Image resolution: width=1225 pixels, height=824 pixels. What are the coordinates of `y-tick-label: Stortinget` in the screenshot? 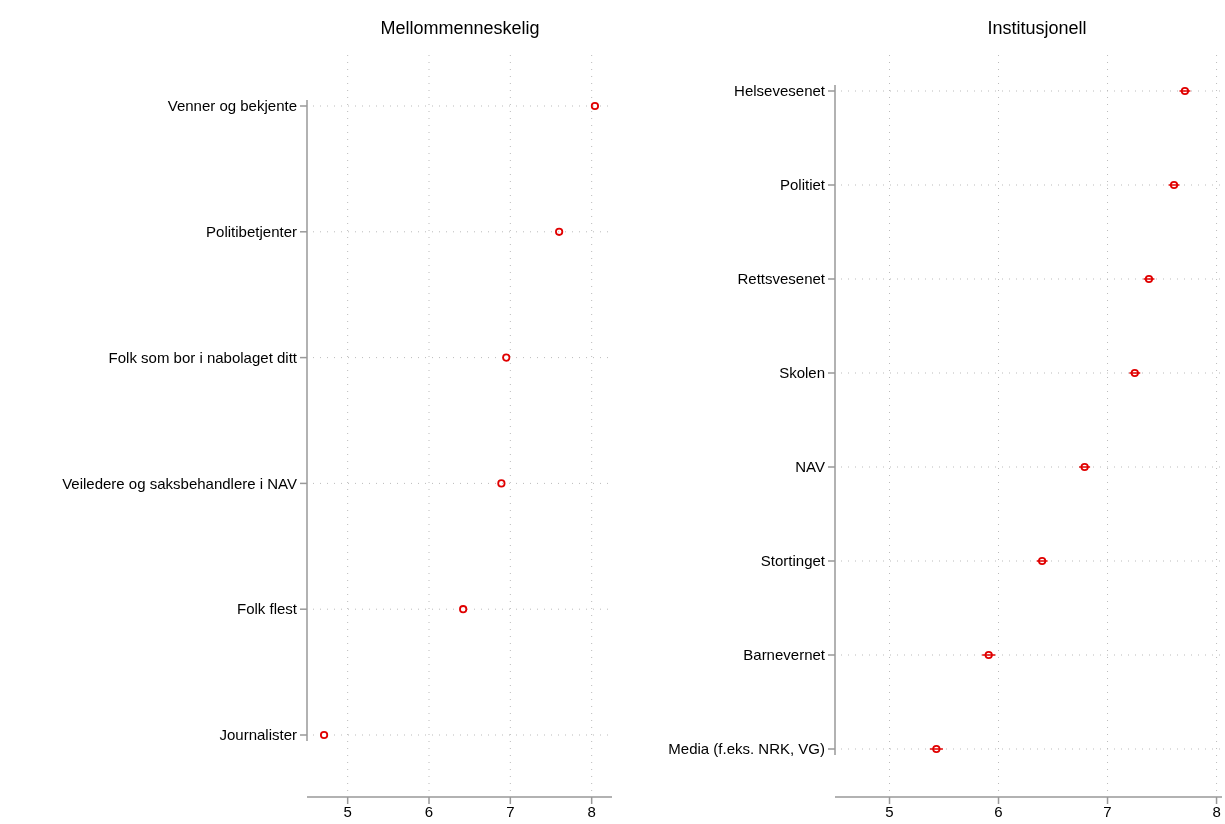 It's located at (793, 561).